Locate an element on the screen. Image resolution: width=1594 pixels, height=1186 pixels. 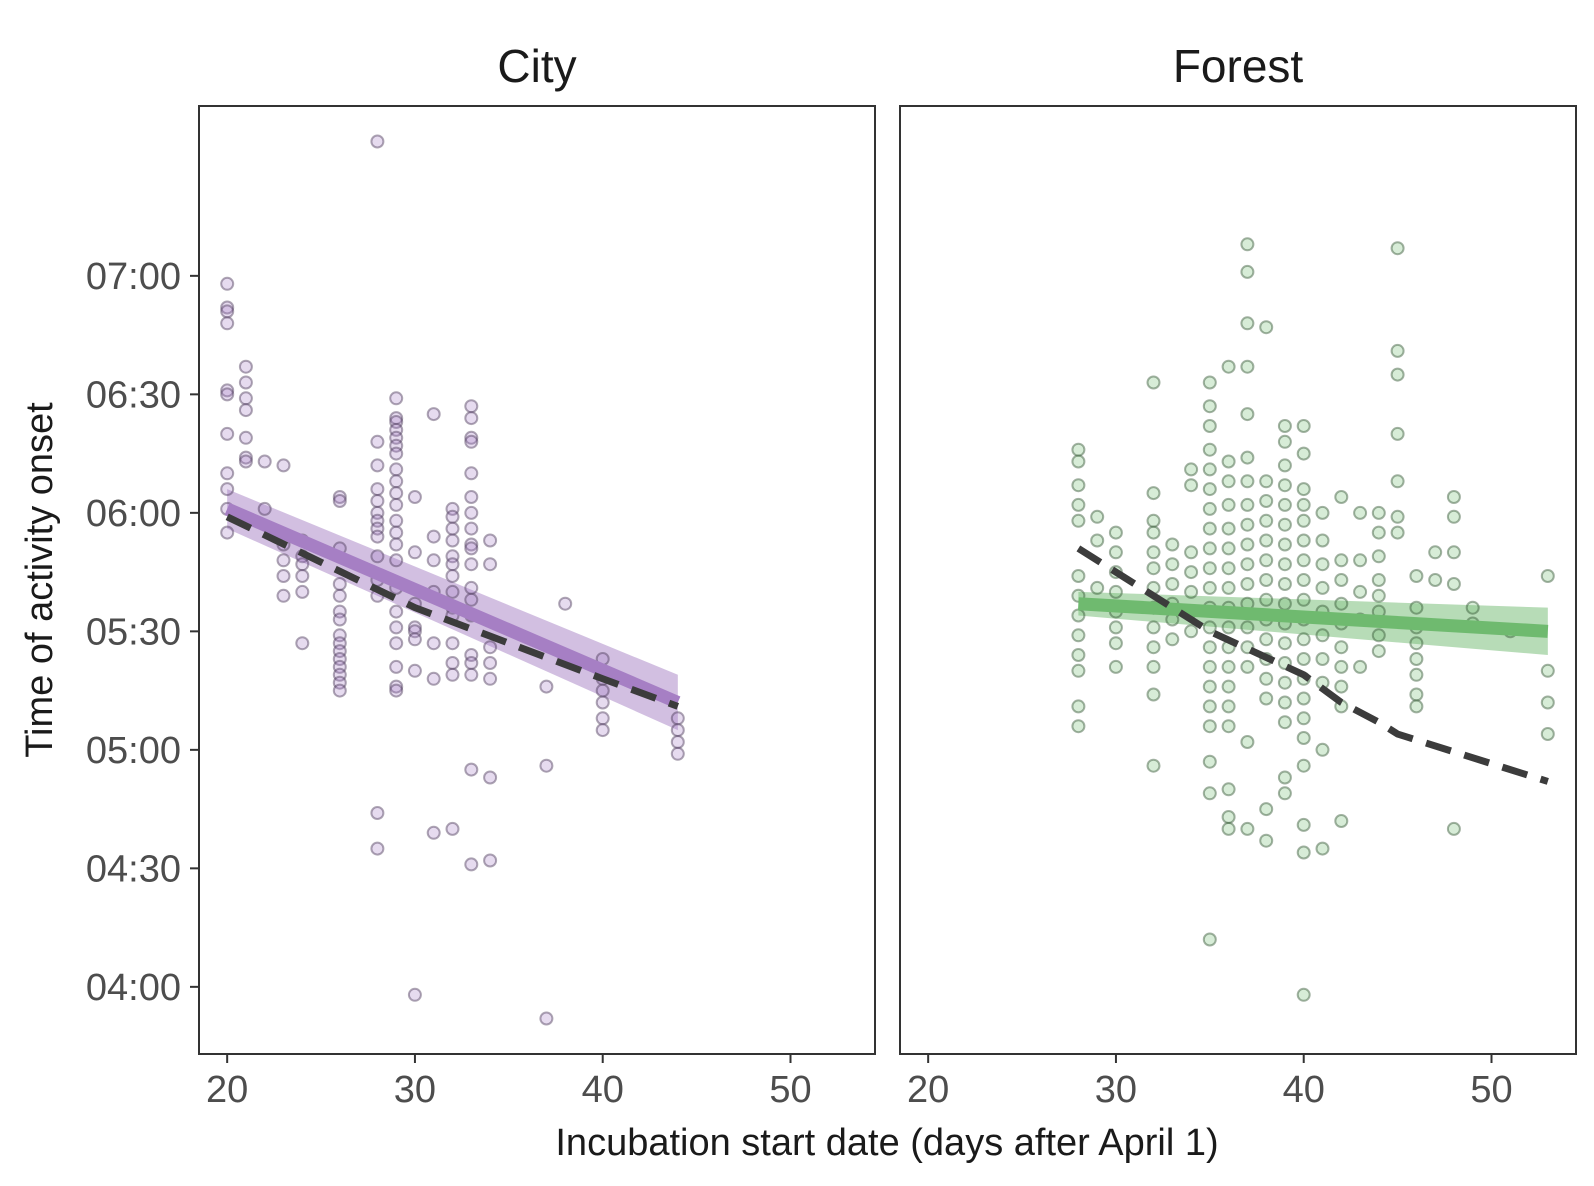
trend-line-city is located at coordinates (452, 605).